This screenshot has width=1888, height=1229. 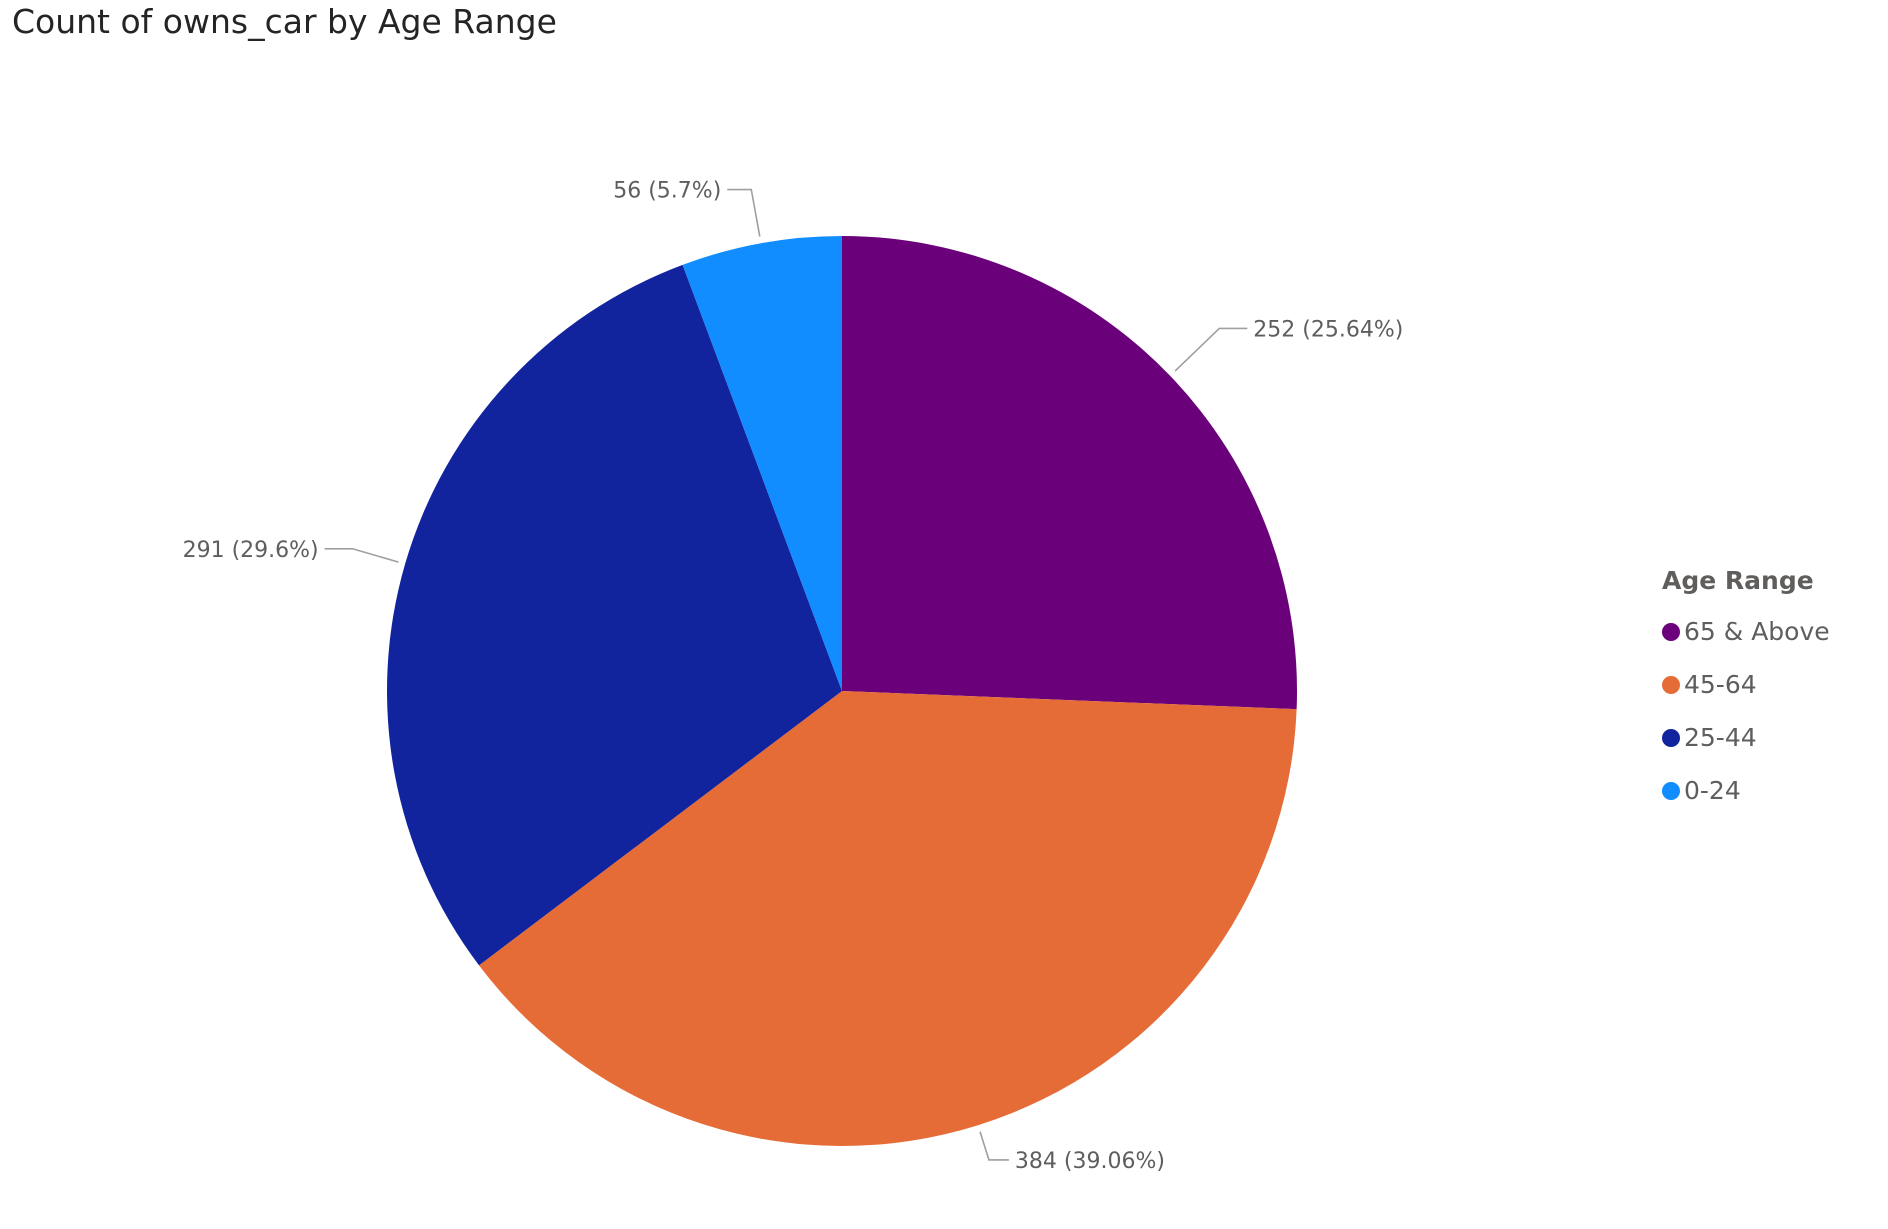 I want to click on legend-label: 25-44, so click(x=1720, y=737).